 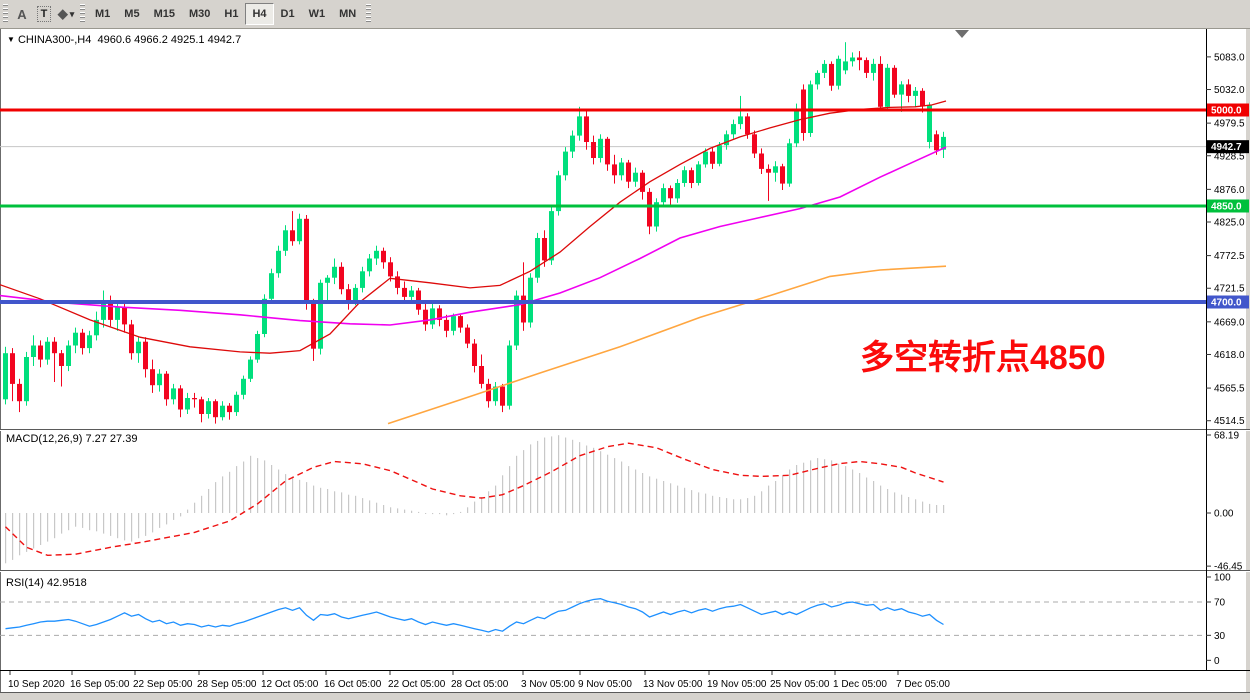 What do you see at coordinates (625, 14) in the screenshot?
I see `toolbar: A T ◆ ▾ M1 M5 M15 M30 H1 H4 D1 W1 MN` at bounding box center [625, 14].